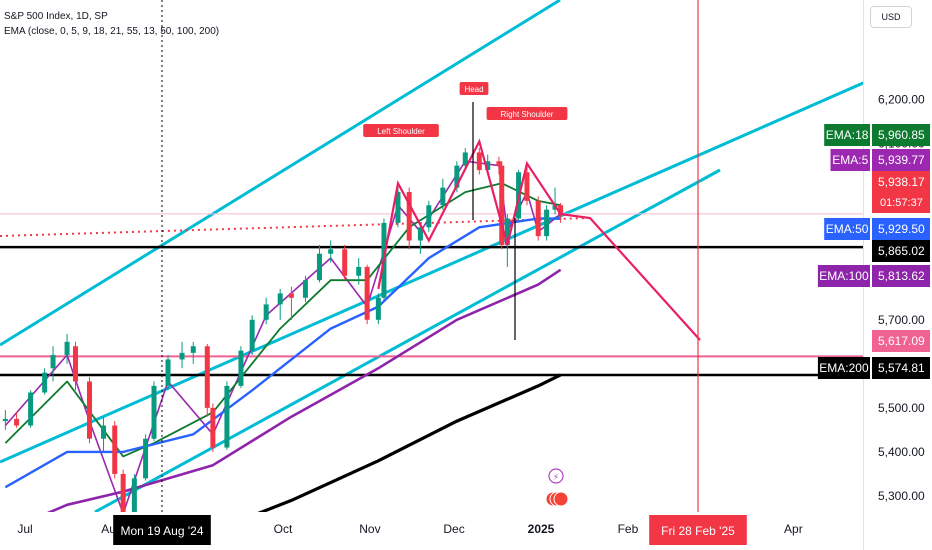 Image resolution: width=932 pixels, height=550 pixels. I want to click on annotation-box, so click(401, 130).